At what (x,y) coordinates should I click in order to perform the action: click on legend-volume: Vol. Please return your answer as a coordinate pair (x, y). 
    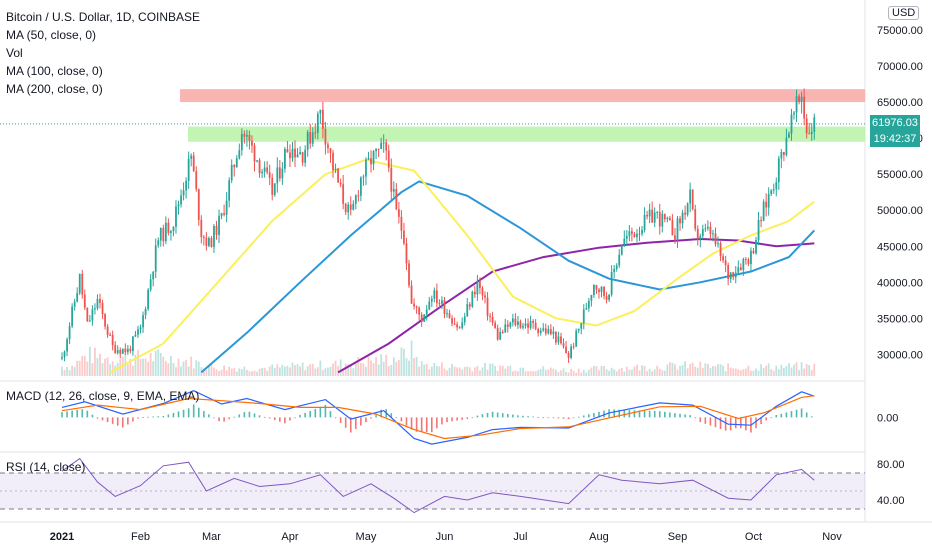
    Looking at the image, I should click on (14, 53).